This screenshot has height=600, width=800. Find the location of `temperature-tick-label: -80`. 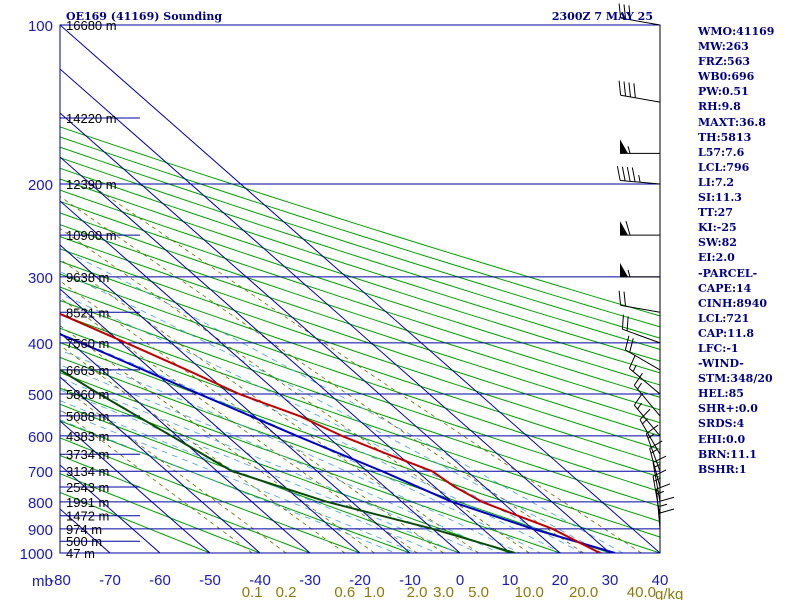

temperature-tick-label: -80 is located at coordinates (60, 580).